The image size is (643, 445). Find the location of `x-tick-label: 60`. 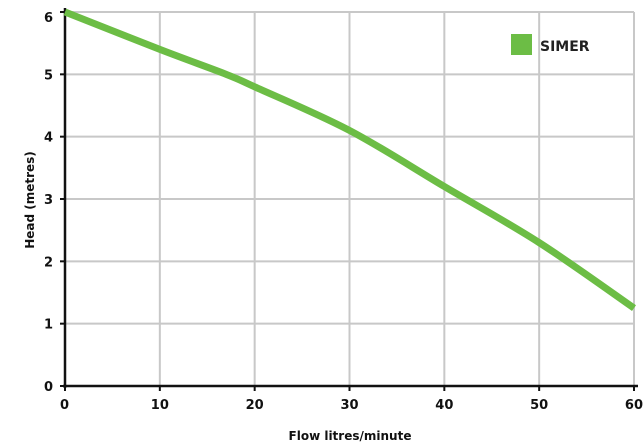

x-tick-label: 60 is located at coordinates (634, 405).